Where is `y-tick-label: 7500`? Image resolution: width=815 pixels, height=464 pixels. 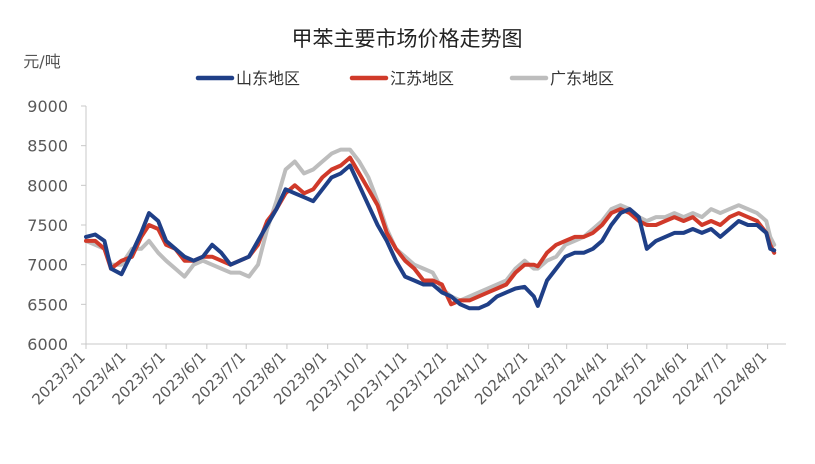 y-tick-label: 7500 is located at coordinates (47, 225).